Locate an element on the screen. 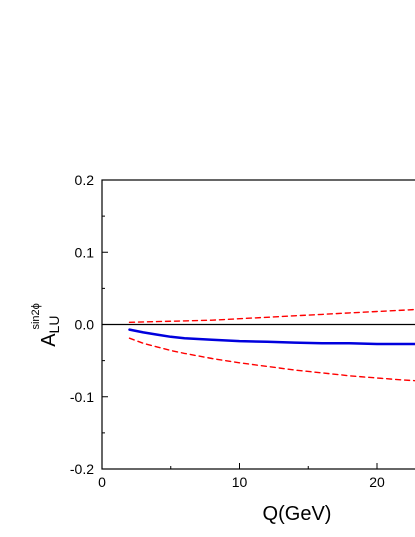 Image resolution: width=415 pixels, height=537 pixels. x-tick-label: 10 is located at coordinates (240, 482).